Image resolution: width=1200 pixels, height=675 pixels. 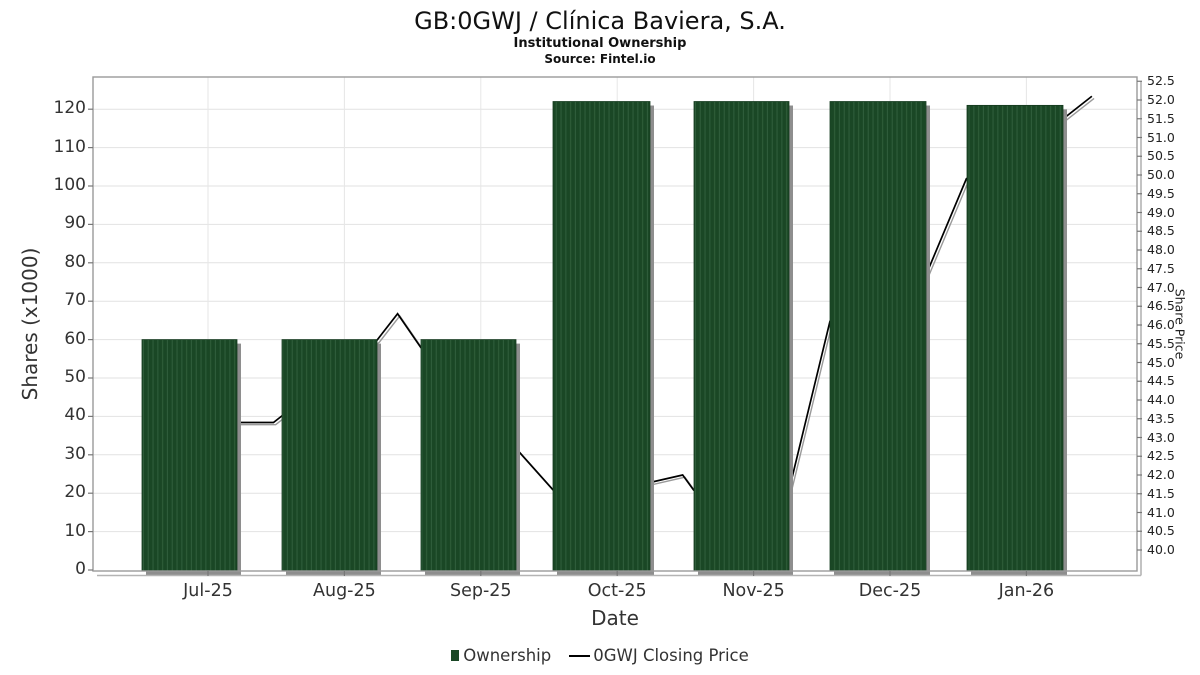 I want to click on y-tick-label-right: 52.0, so click(x=1161, y=99).